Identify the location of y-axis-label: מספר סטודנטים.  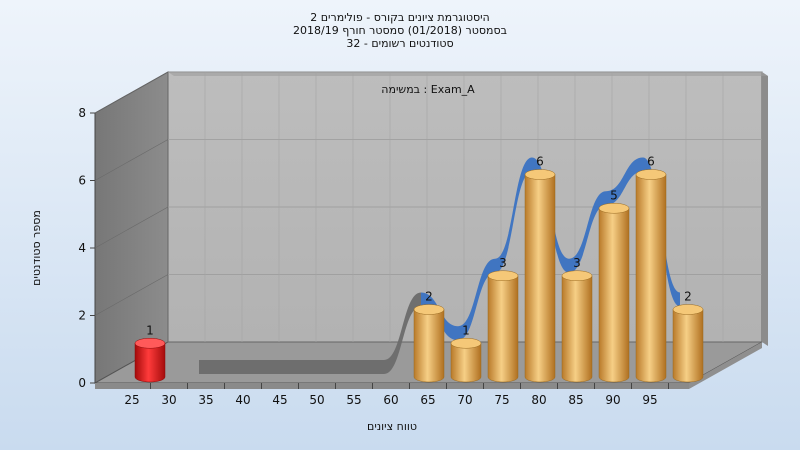
(36, 248).